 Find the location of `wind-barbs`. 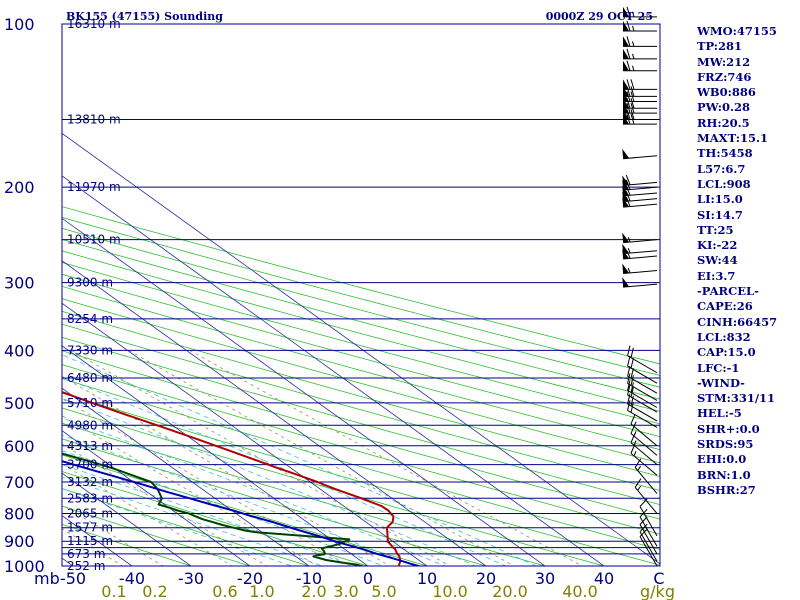

wind-barbs is located at coordinates (640, 286).